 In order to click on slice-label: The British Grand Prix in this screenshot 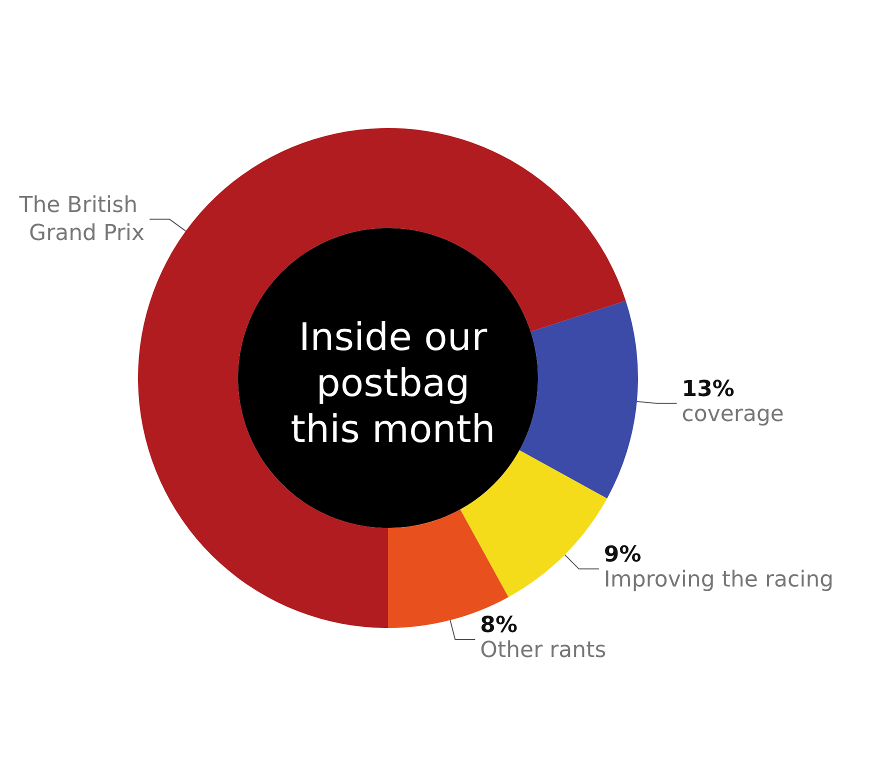, I will do `click(81, 219)`.